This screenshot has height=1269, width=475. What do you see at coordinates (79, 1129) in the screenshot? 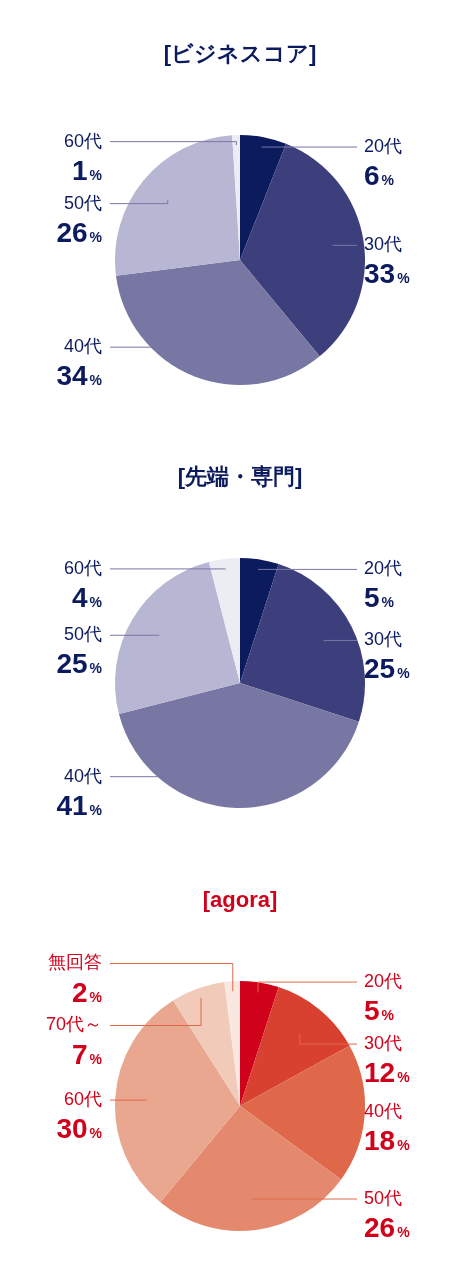
I see `data-label: 30%` at bounding box center [79, 1129].